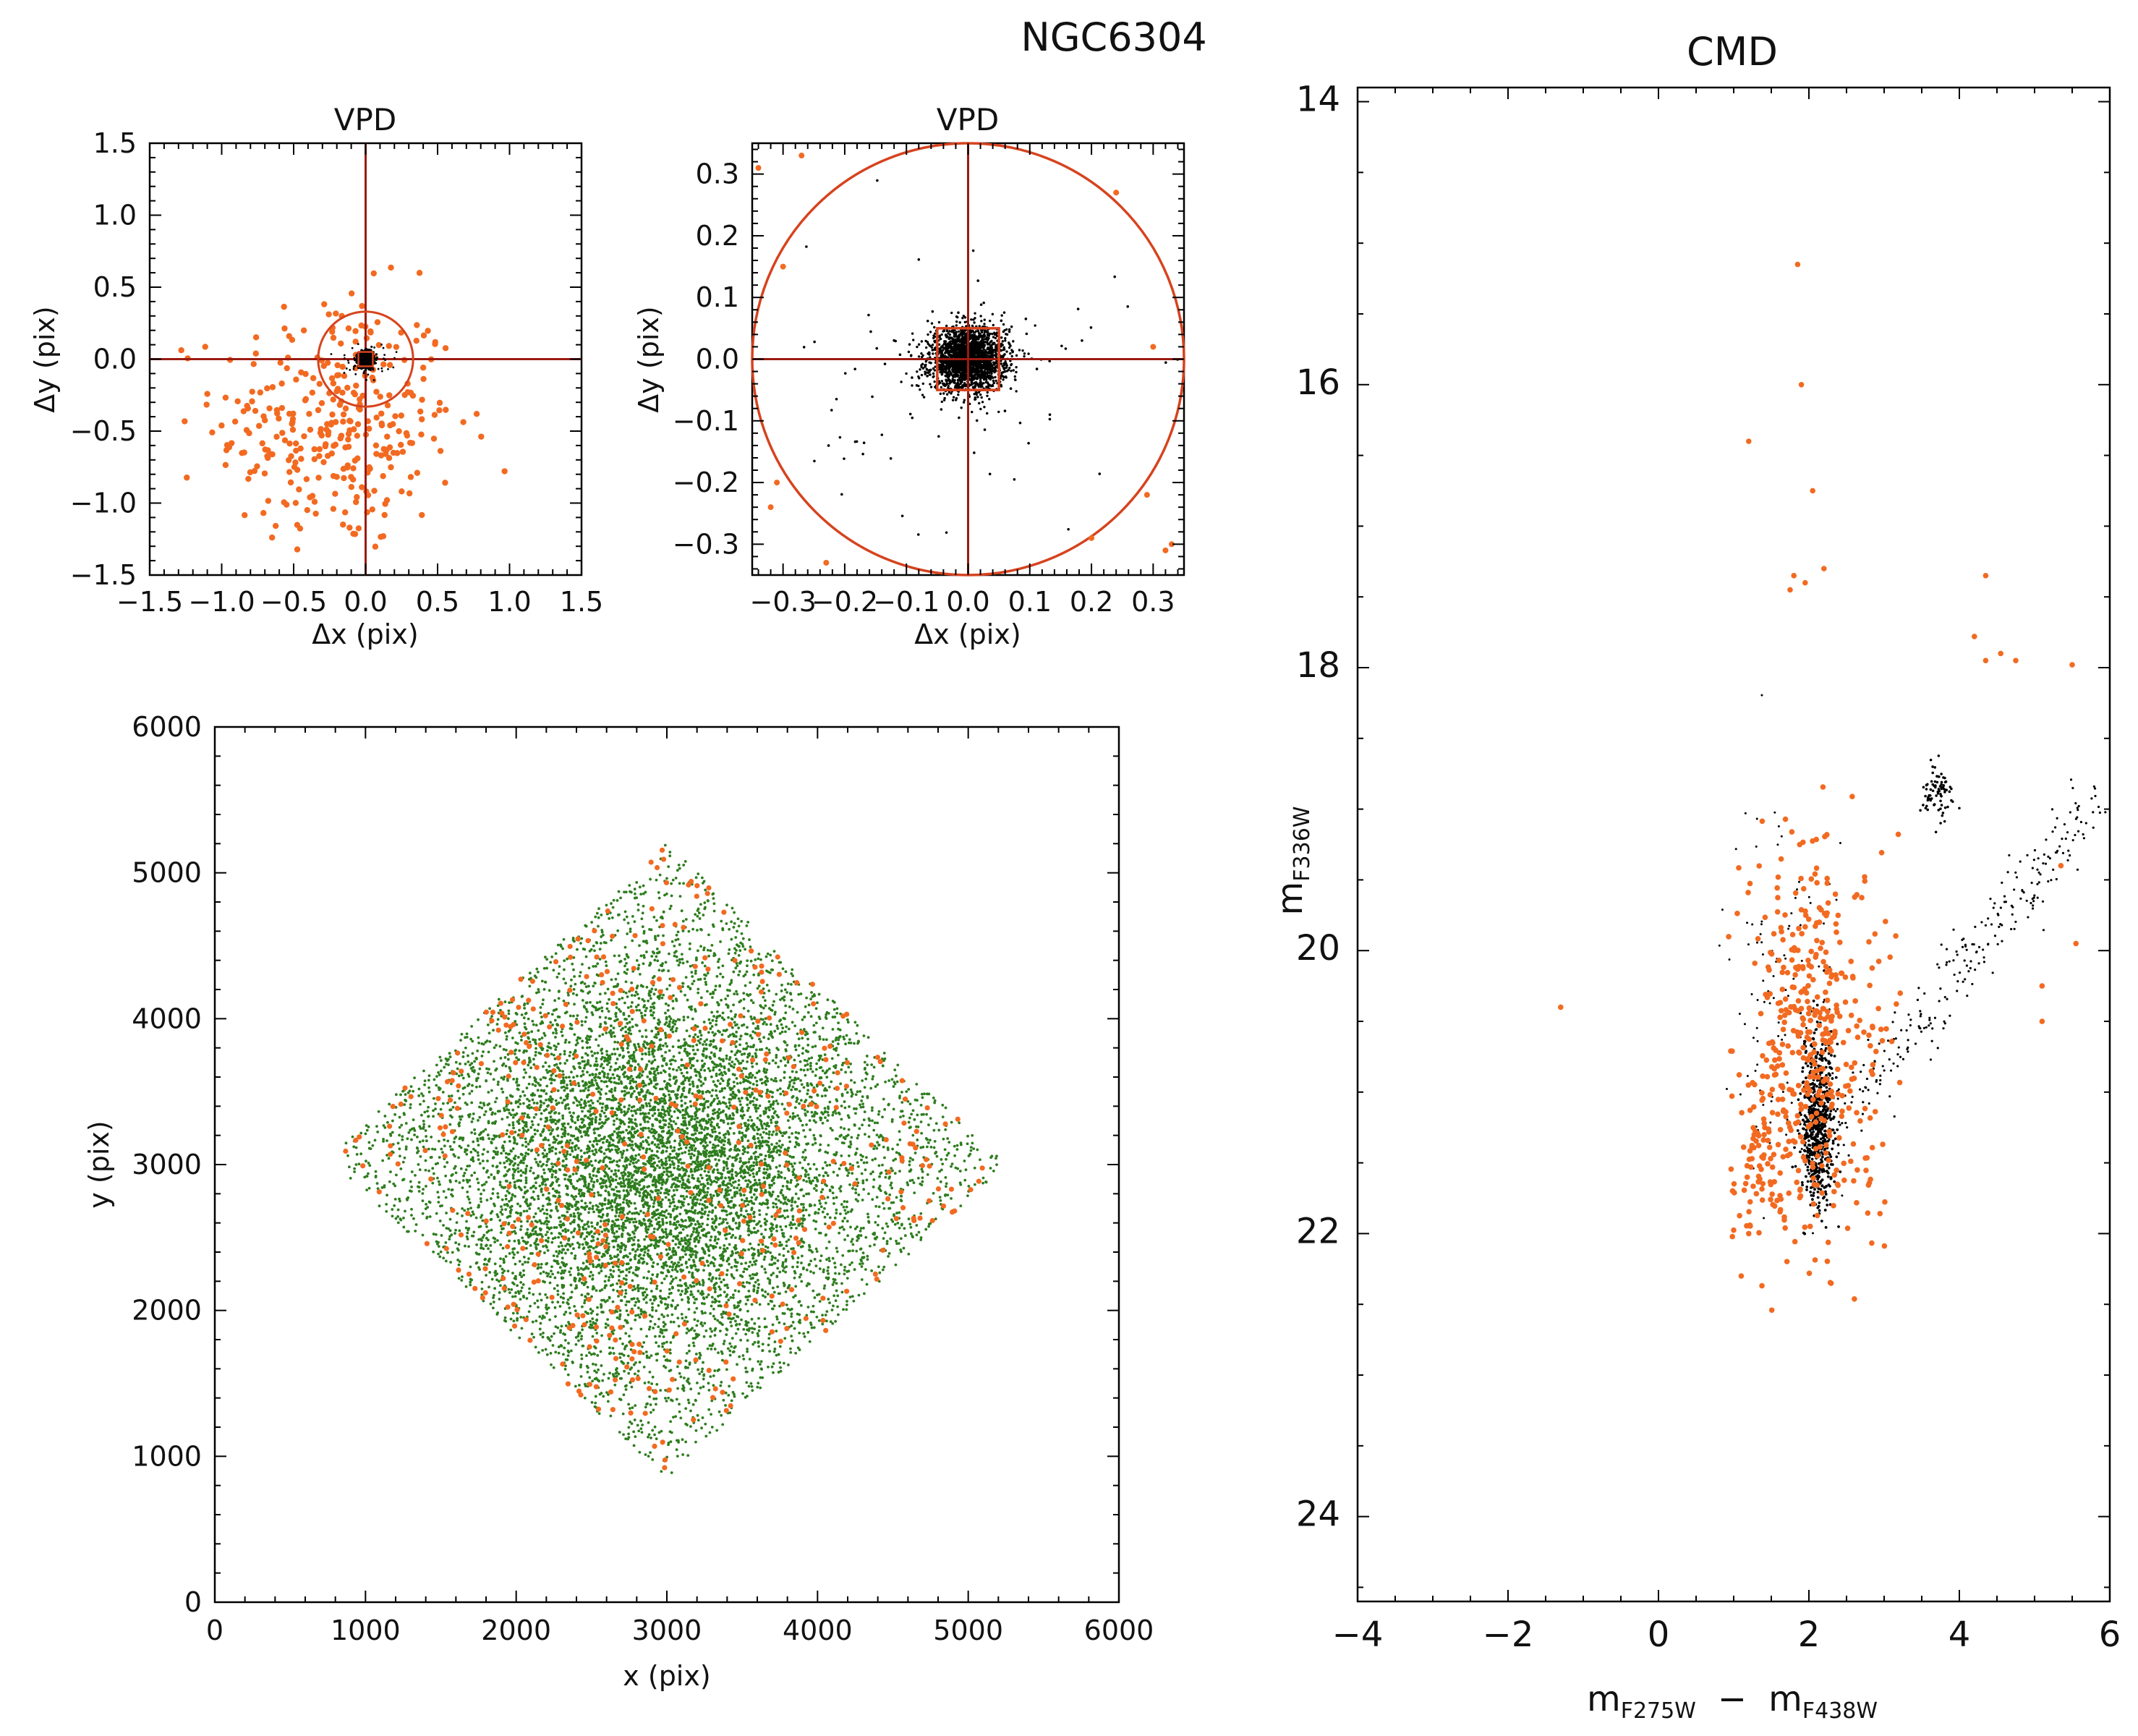 The image size is (2138, 1736). I want to click on y-tick-label: 0.5, so click(115, 287).